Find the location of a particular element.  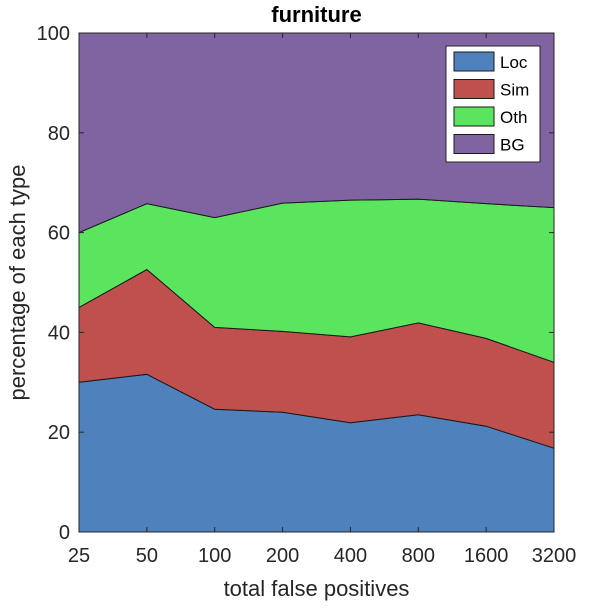

legend-swatch-oth is located at coordinates (474, 116).